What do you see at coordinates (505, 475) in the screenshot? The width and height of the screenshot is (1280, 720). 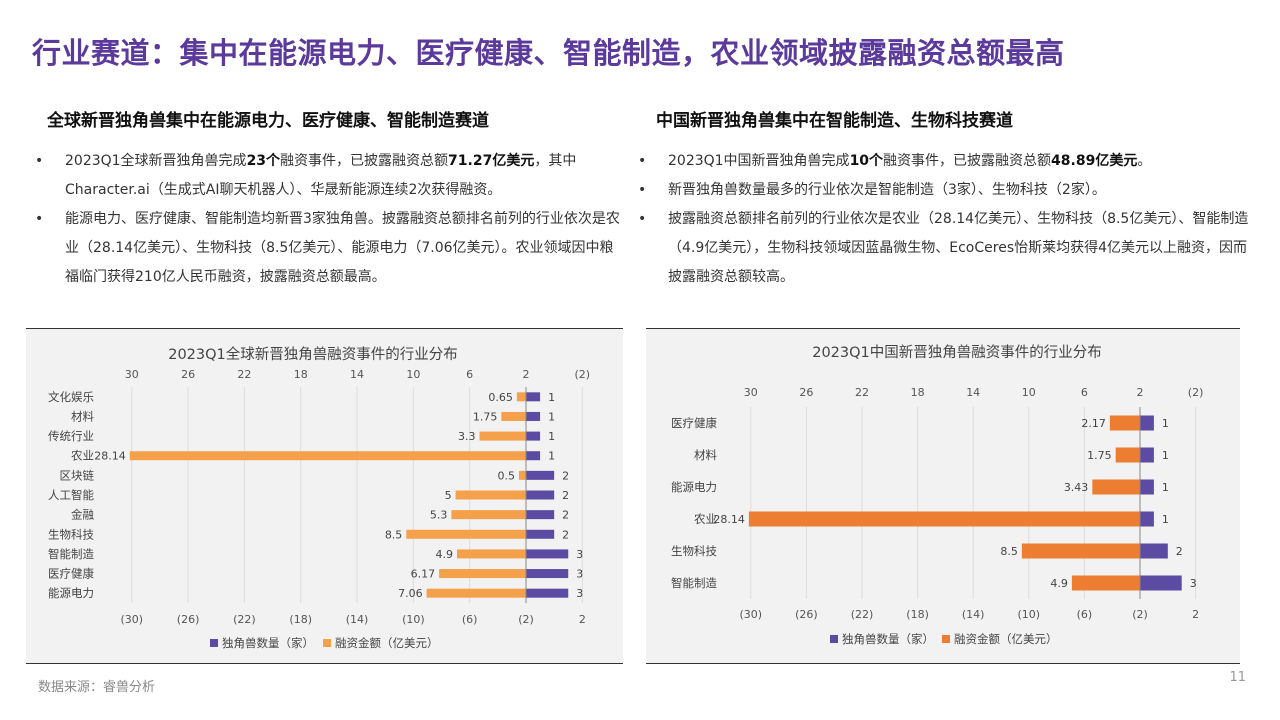 I see `funding-value-label: 0.5` at bounding box center [505, 475].